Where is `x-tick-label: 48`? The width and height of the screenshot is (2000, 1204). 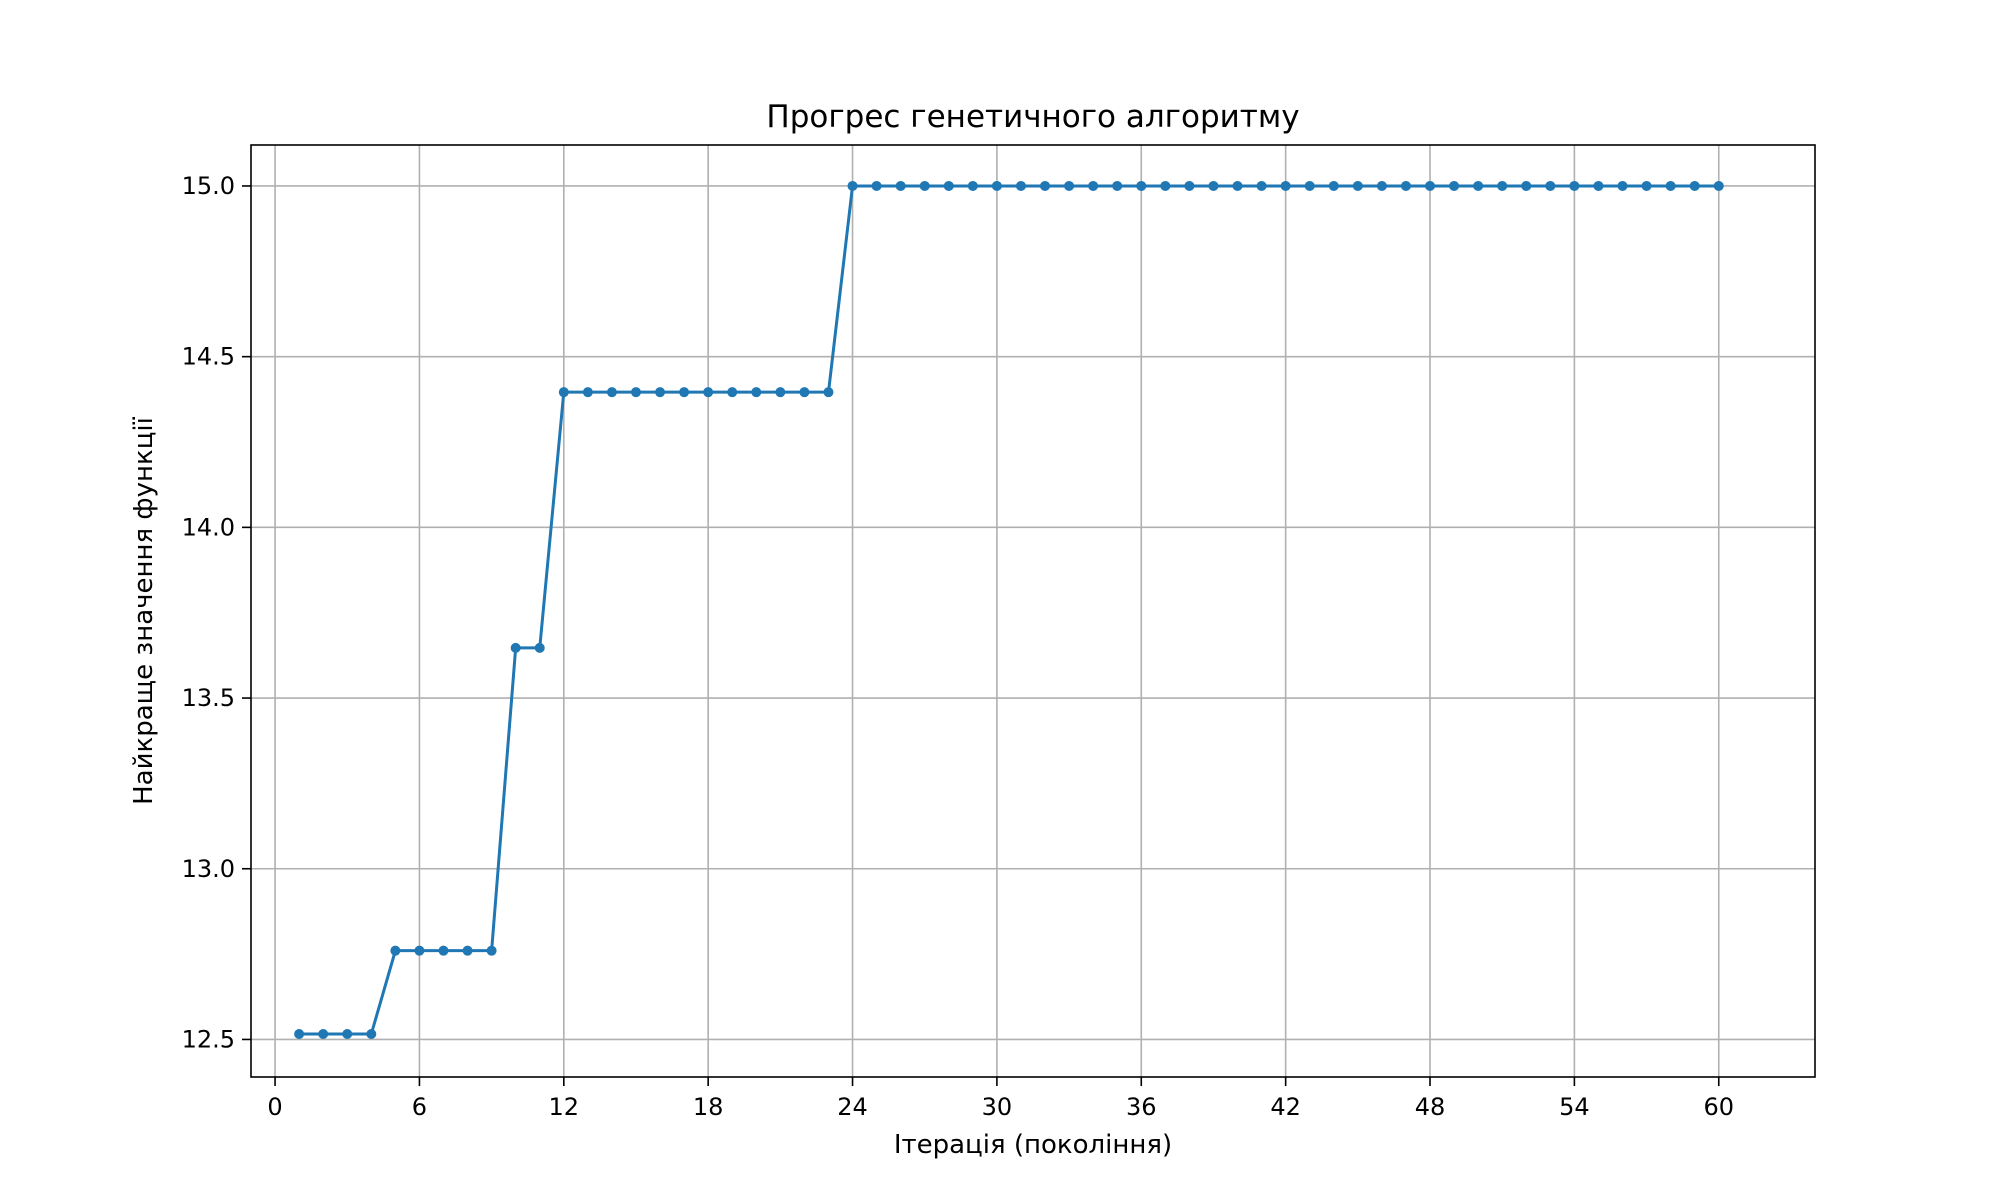
x-tick-label: 48 is located at coordinates (1430, 1107).